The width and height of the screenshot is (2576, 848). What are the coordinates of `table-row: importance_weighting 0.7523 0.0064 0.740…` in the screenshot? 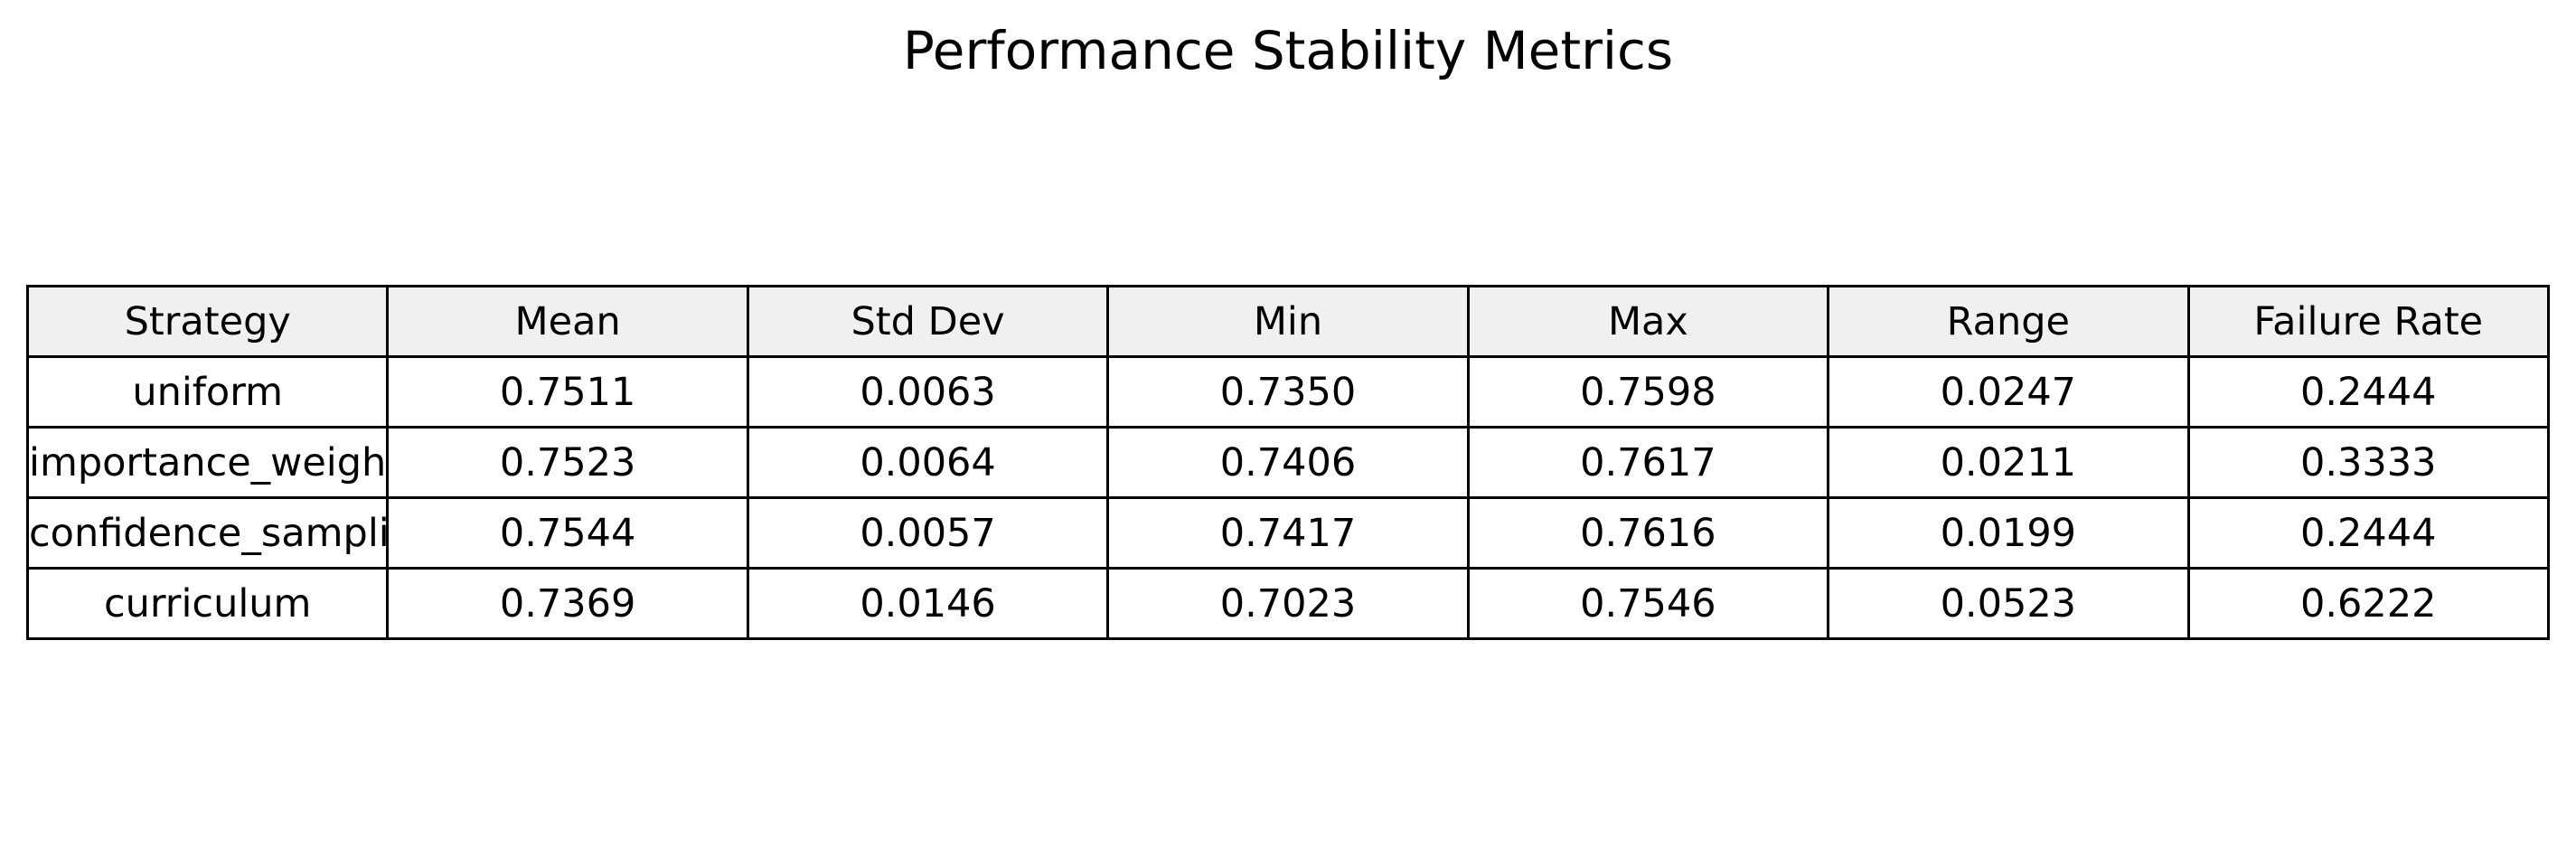 It's located at (1288, 462).